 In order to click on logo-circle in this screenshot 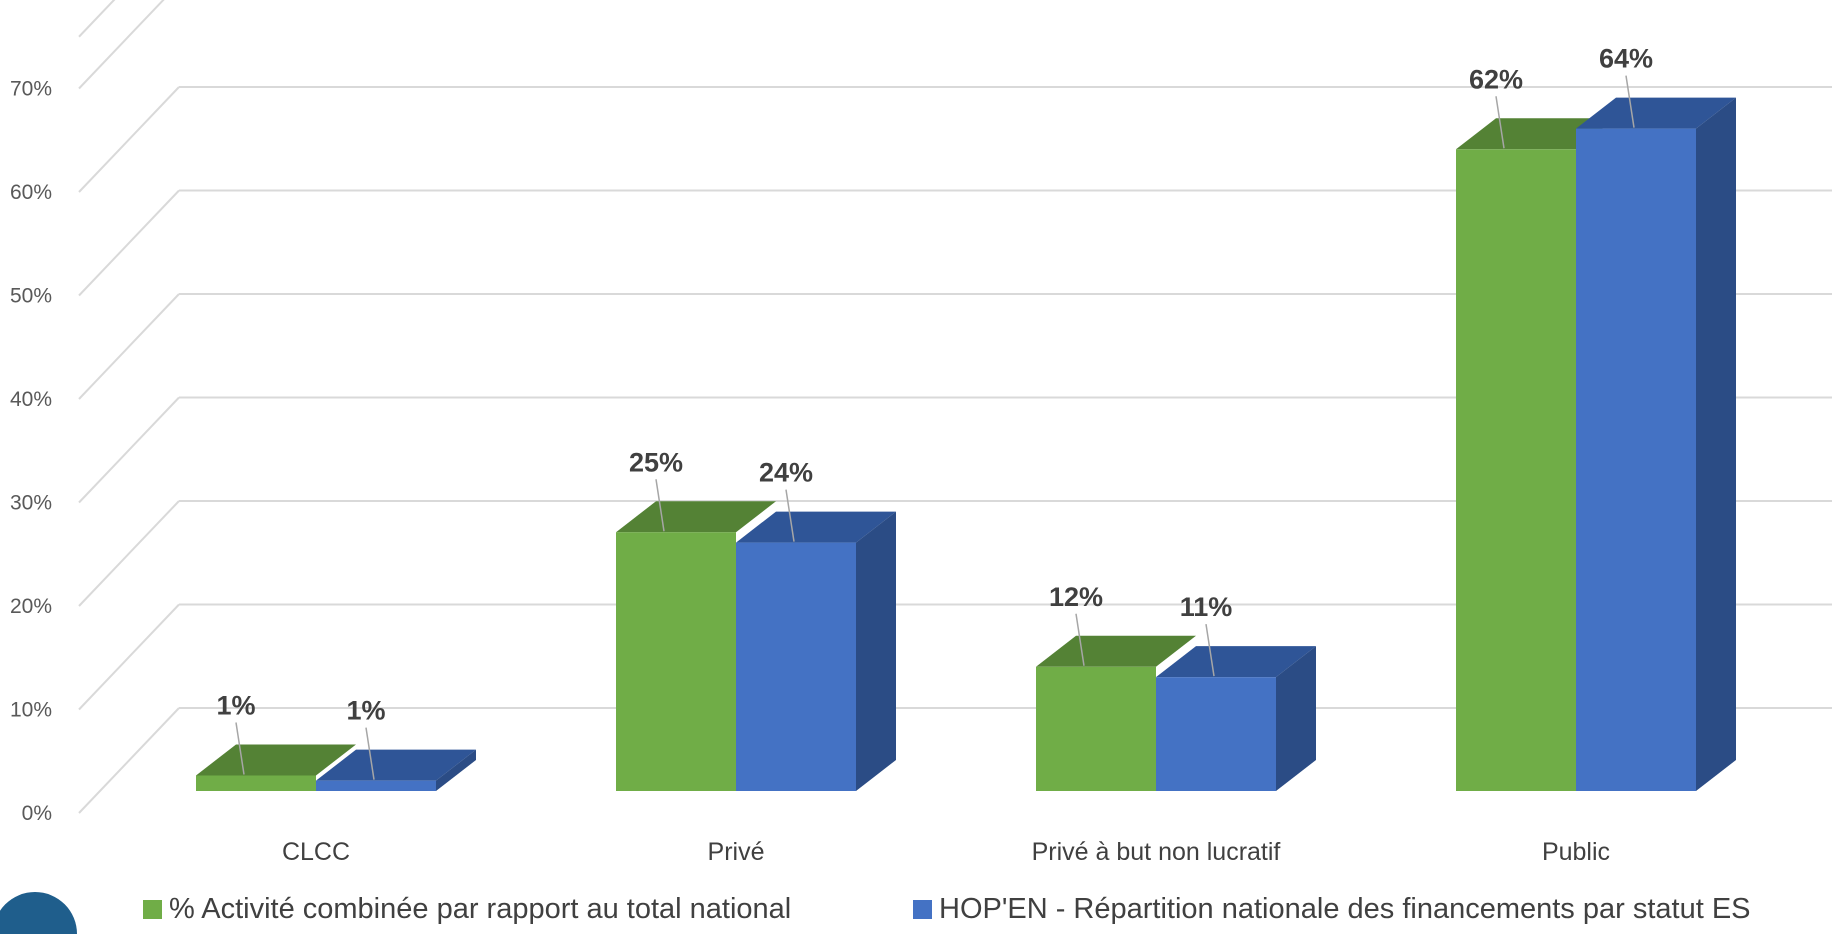, I will do `click(38, 913)`.